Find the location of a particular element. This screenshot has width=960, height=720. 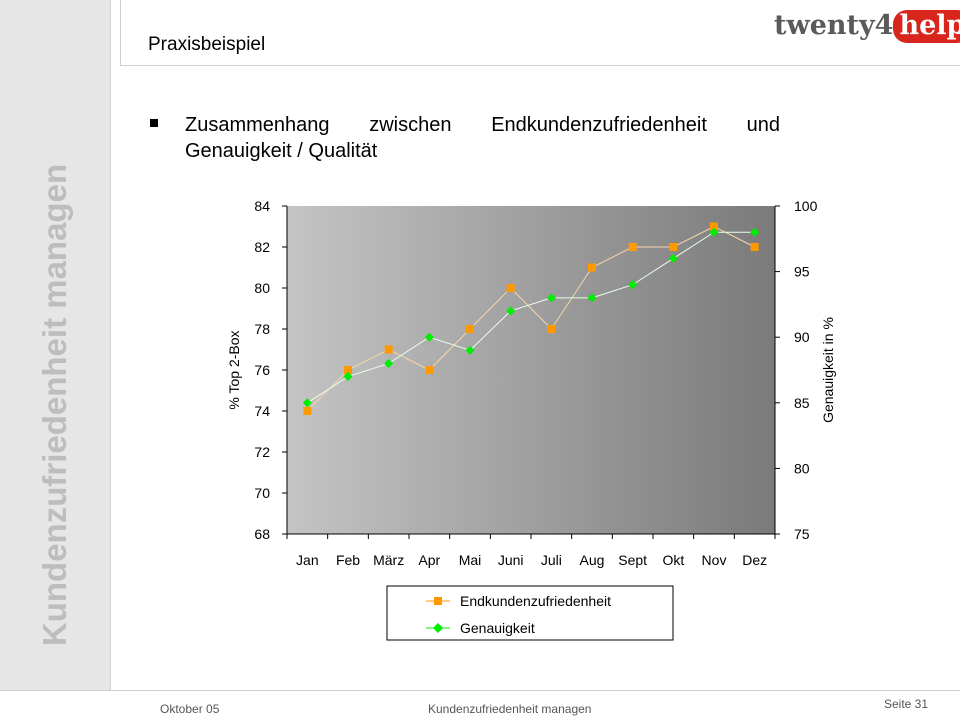

left-tick-label: 72 is located at coordinates (262, 452).